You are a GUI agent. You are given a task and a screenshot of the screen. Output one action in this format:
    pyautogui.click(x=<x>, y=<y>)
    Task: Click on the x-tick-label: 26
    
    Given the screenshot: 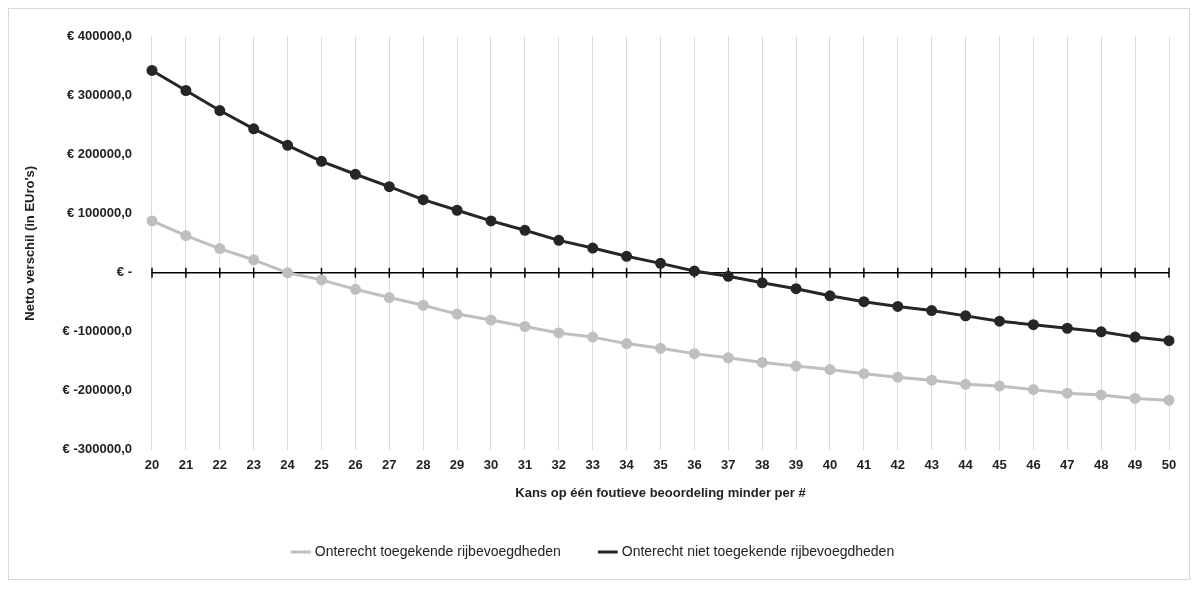 What is the action you would take?
    pyautogui.click(x=355, y=465)
    